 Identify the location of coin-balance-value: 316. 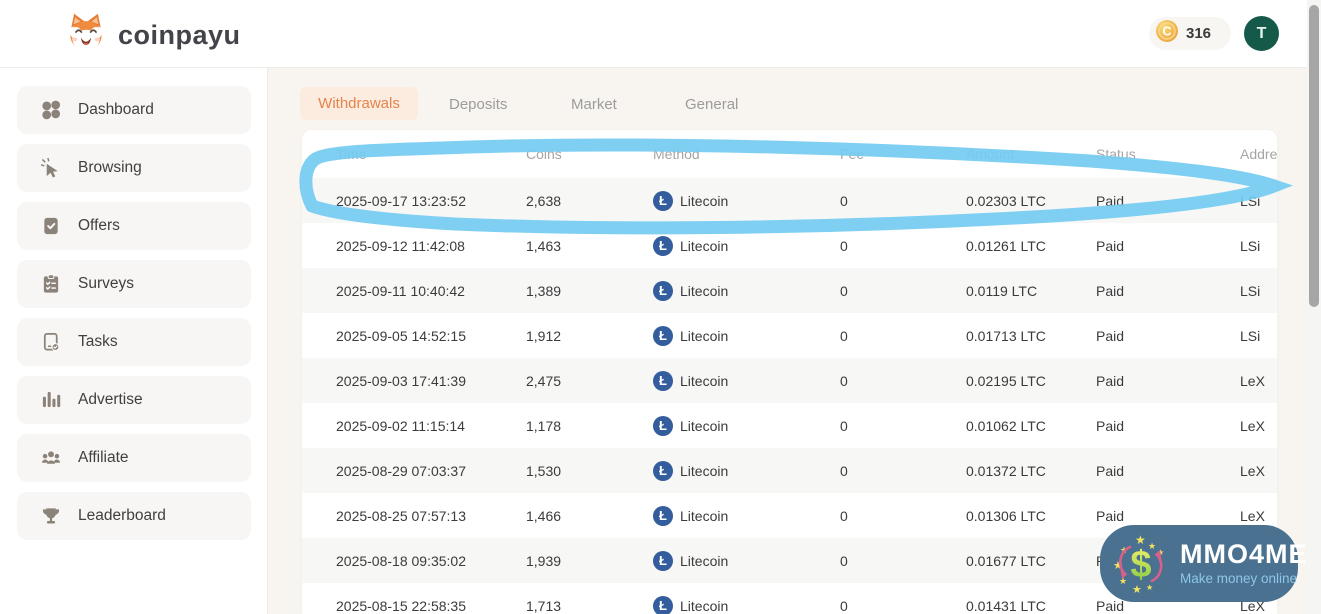
(1199, 33).